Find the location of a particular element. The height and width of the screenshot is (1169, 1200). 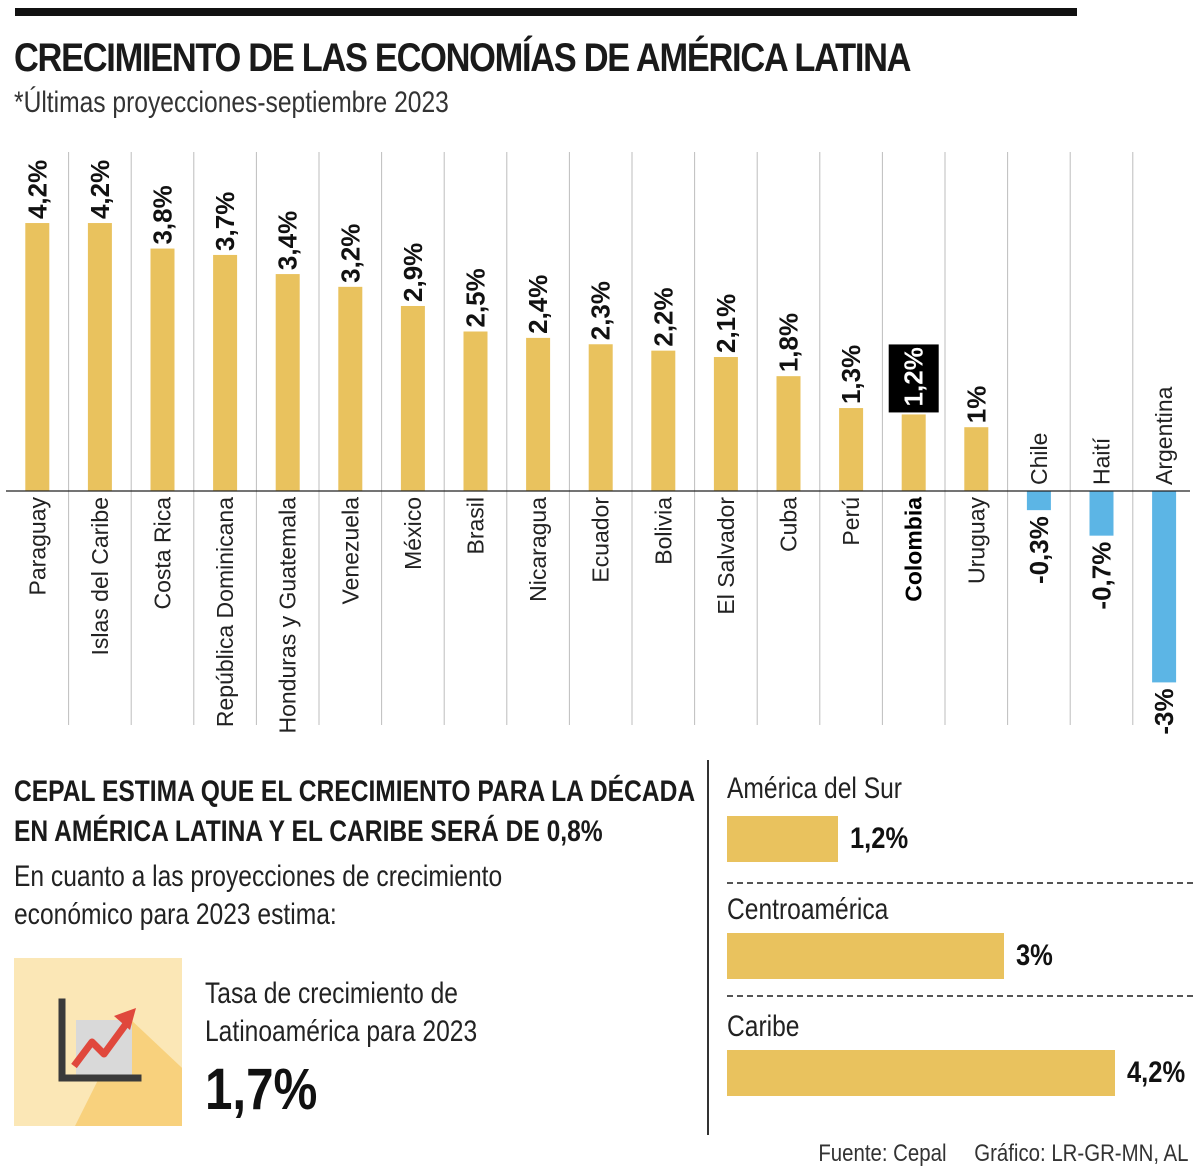

page-subtitle: *Últimas proyecciones-septiembre 2023 is located at coordinates (231, 102).